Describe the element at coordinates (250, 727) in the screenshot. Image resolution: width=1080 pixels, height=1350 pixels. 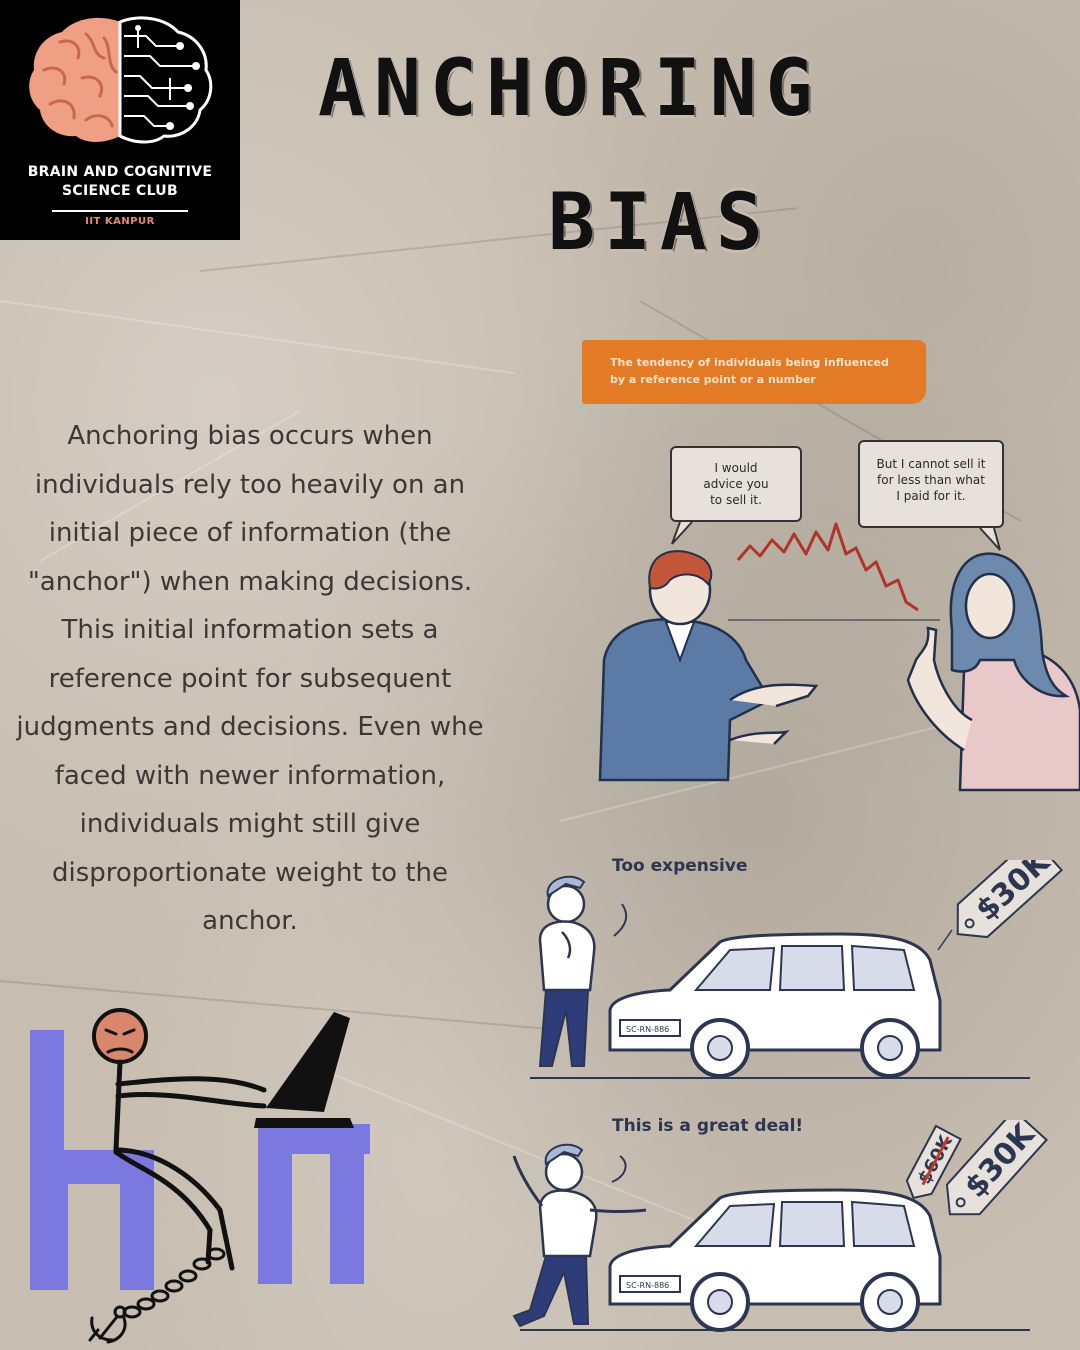
I see `body-line: judgments and decisions. Even whe` at that location.